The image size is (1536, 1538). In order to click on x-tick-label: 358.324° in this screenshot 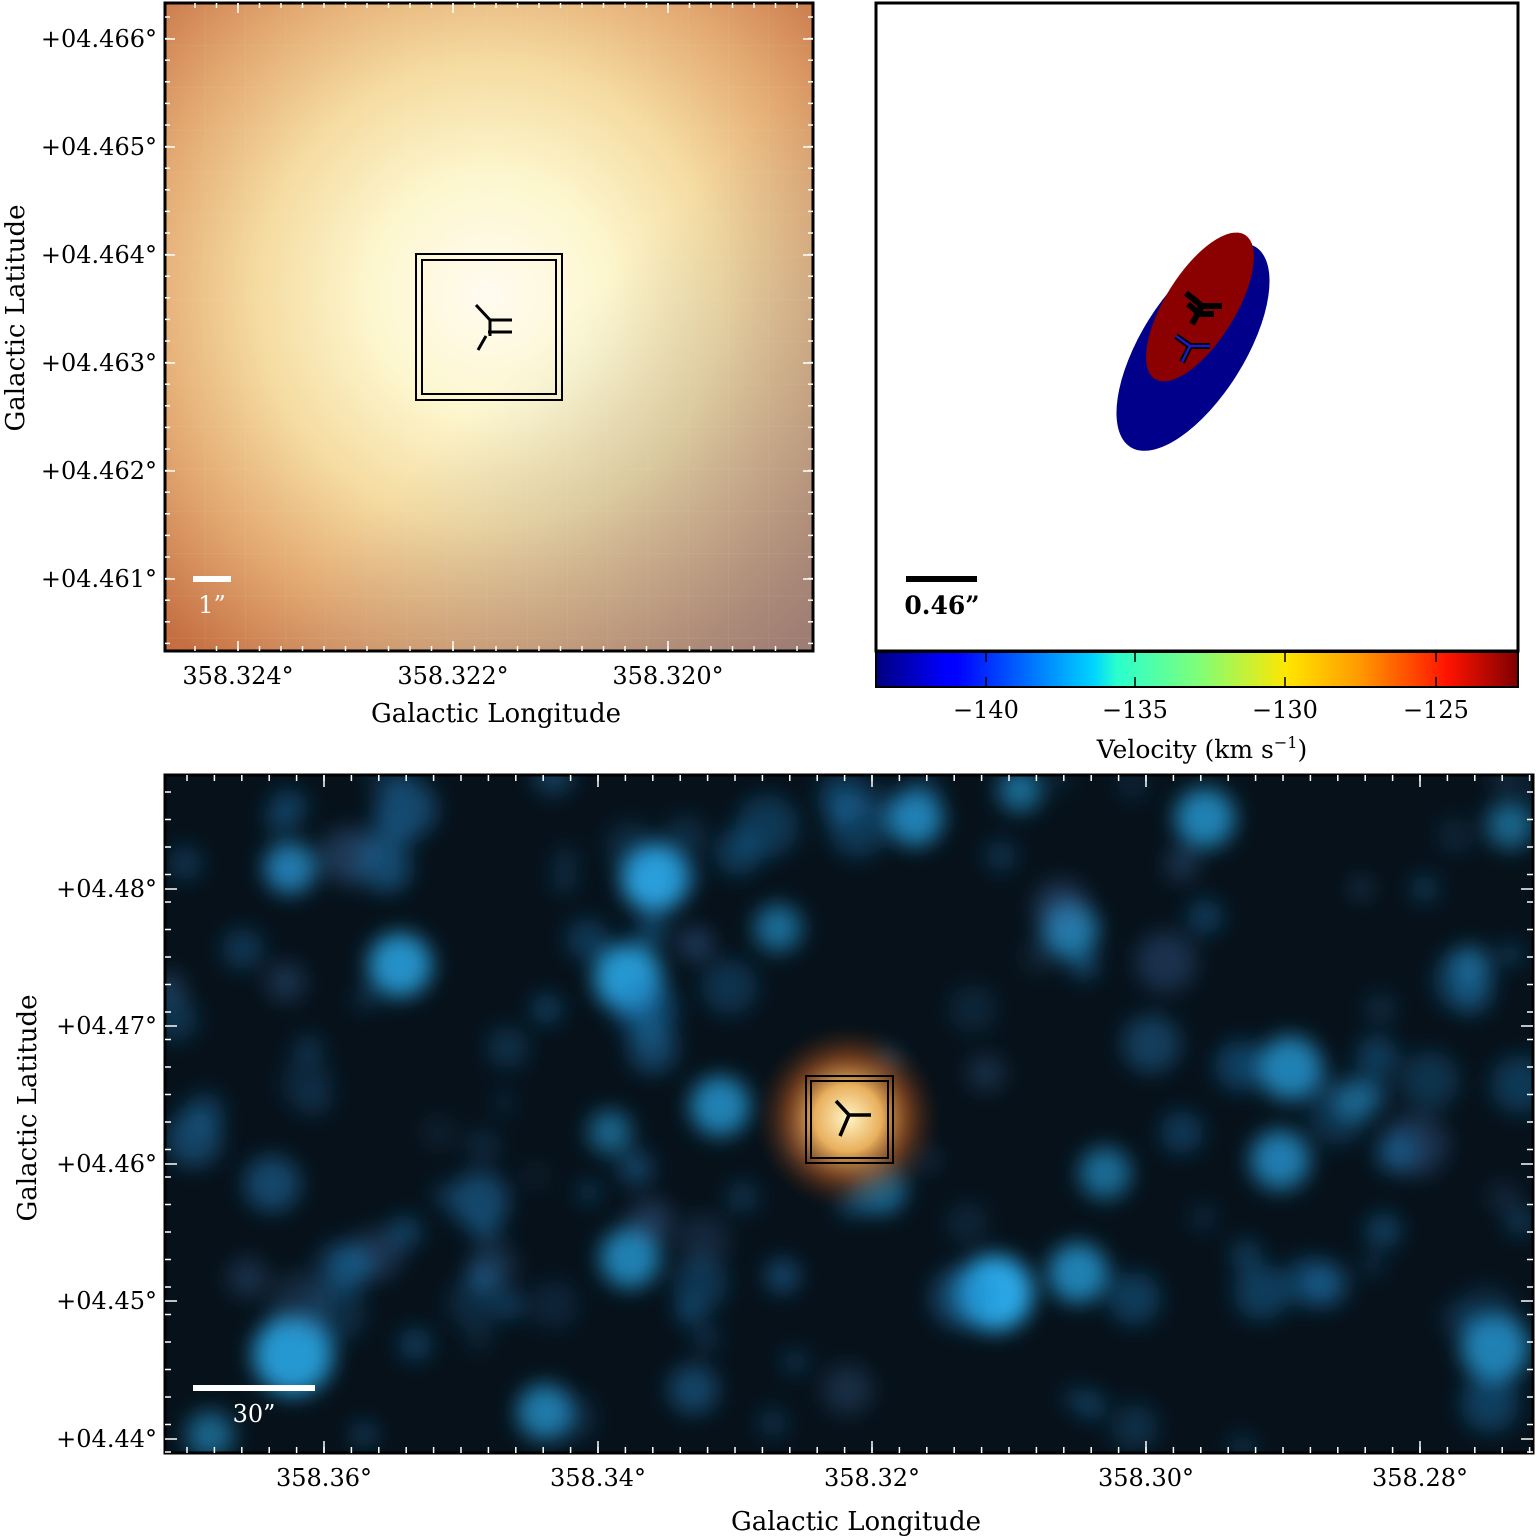, I will do `click(237, 676)`.